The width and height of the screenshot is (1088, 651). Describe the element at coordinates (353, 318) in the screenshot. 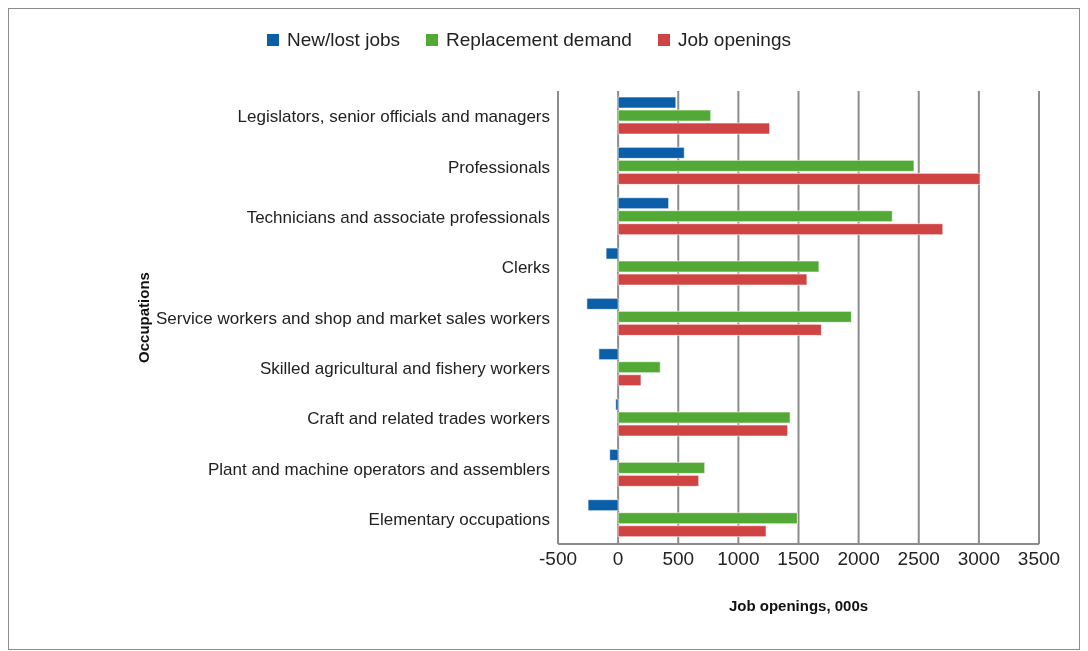

I see `y-tick-label: Service workers and shop and market sales workers` at that location.